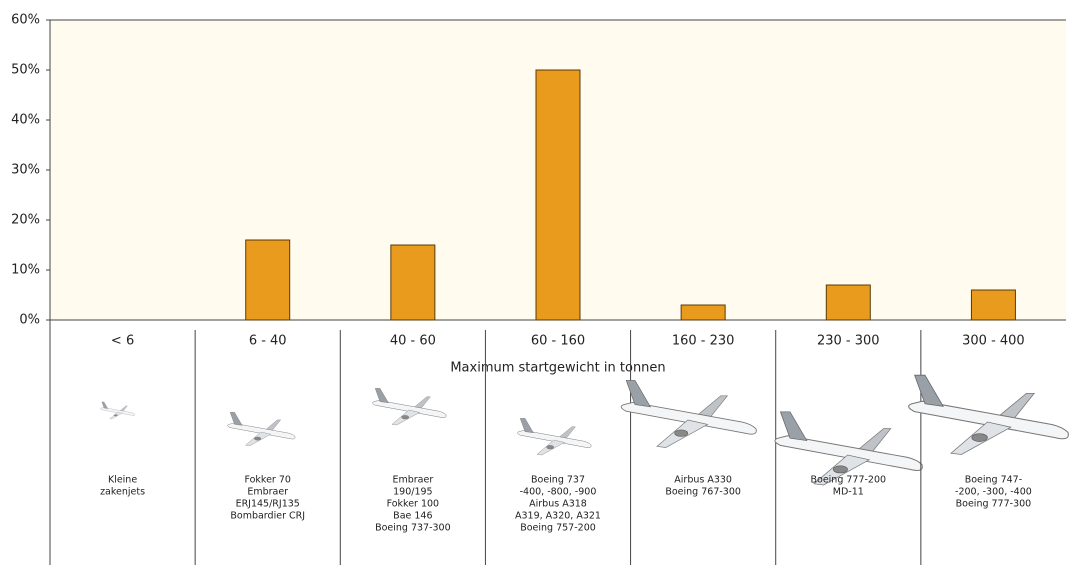 This screenshot has height=572, width=1076. Describe the element at coordinates (848, 480) in the screenshot. I see `aircraft-label: Boeing 777-200` at that location.